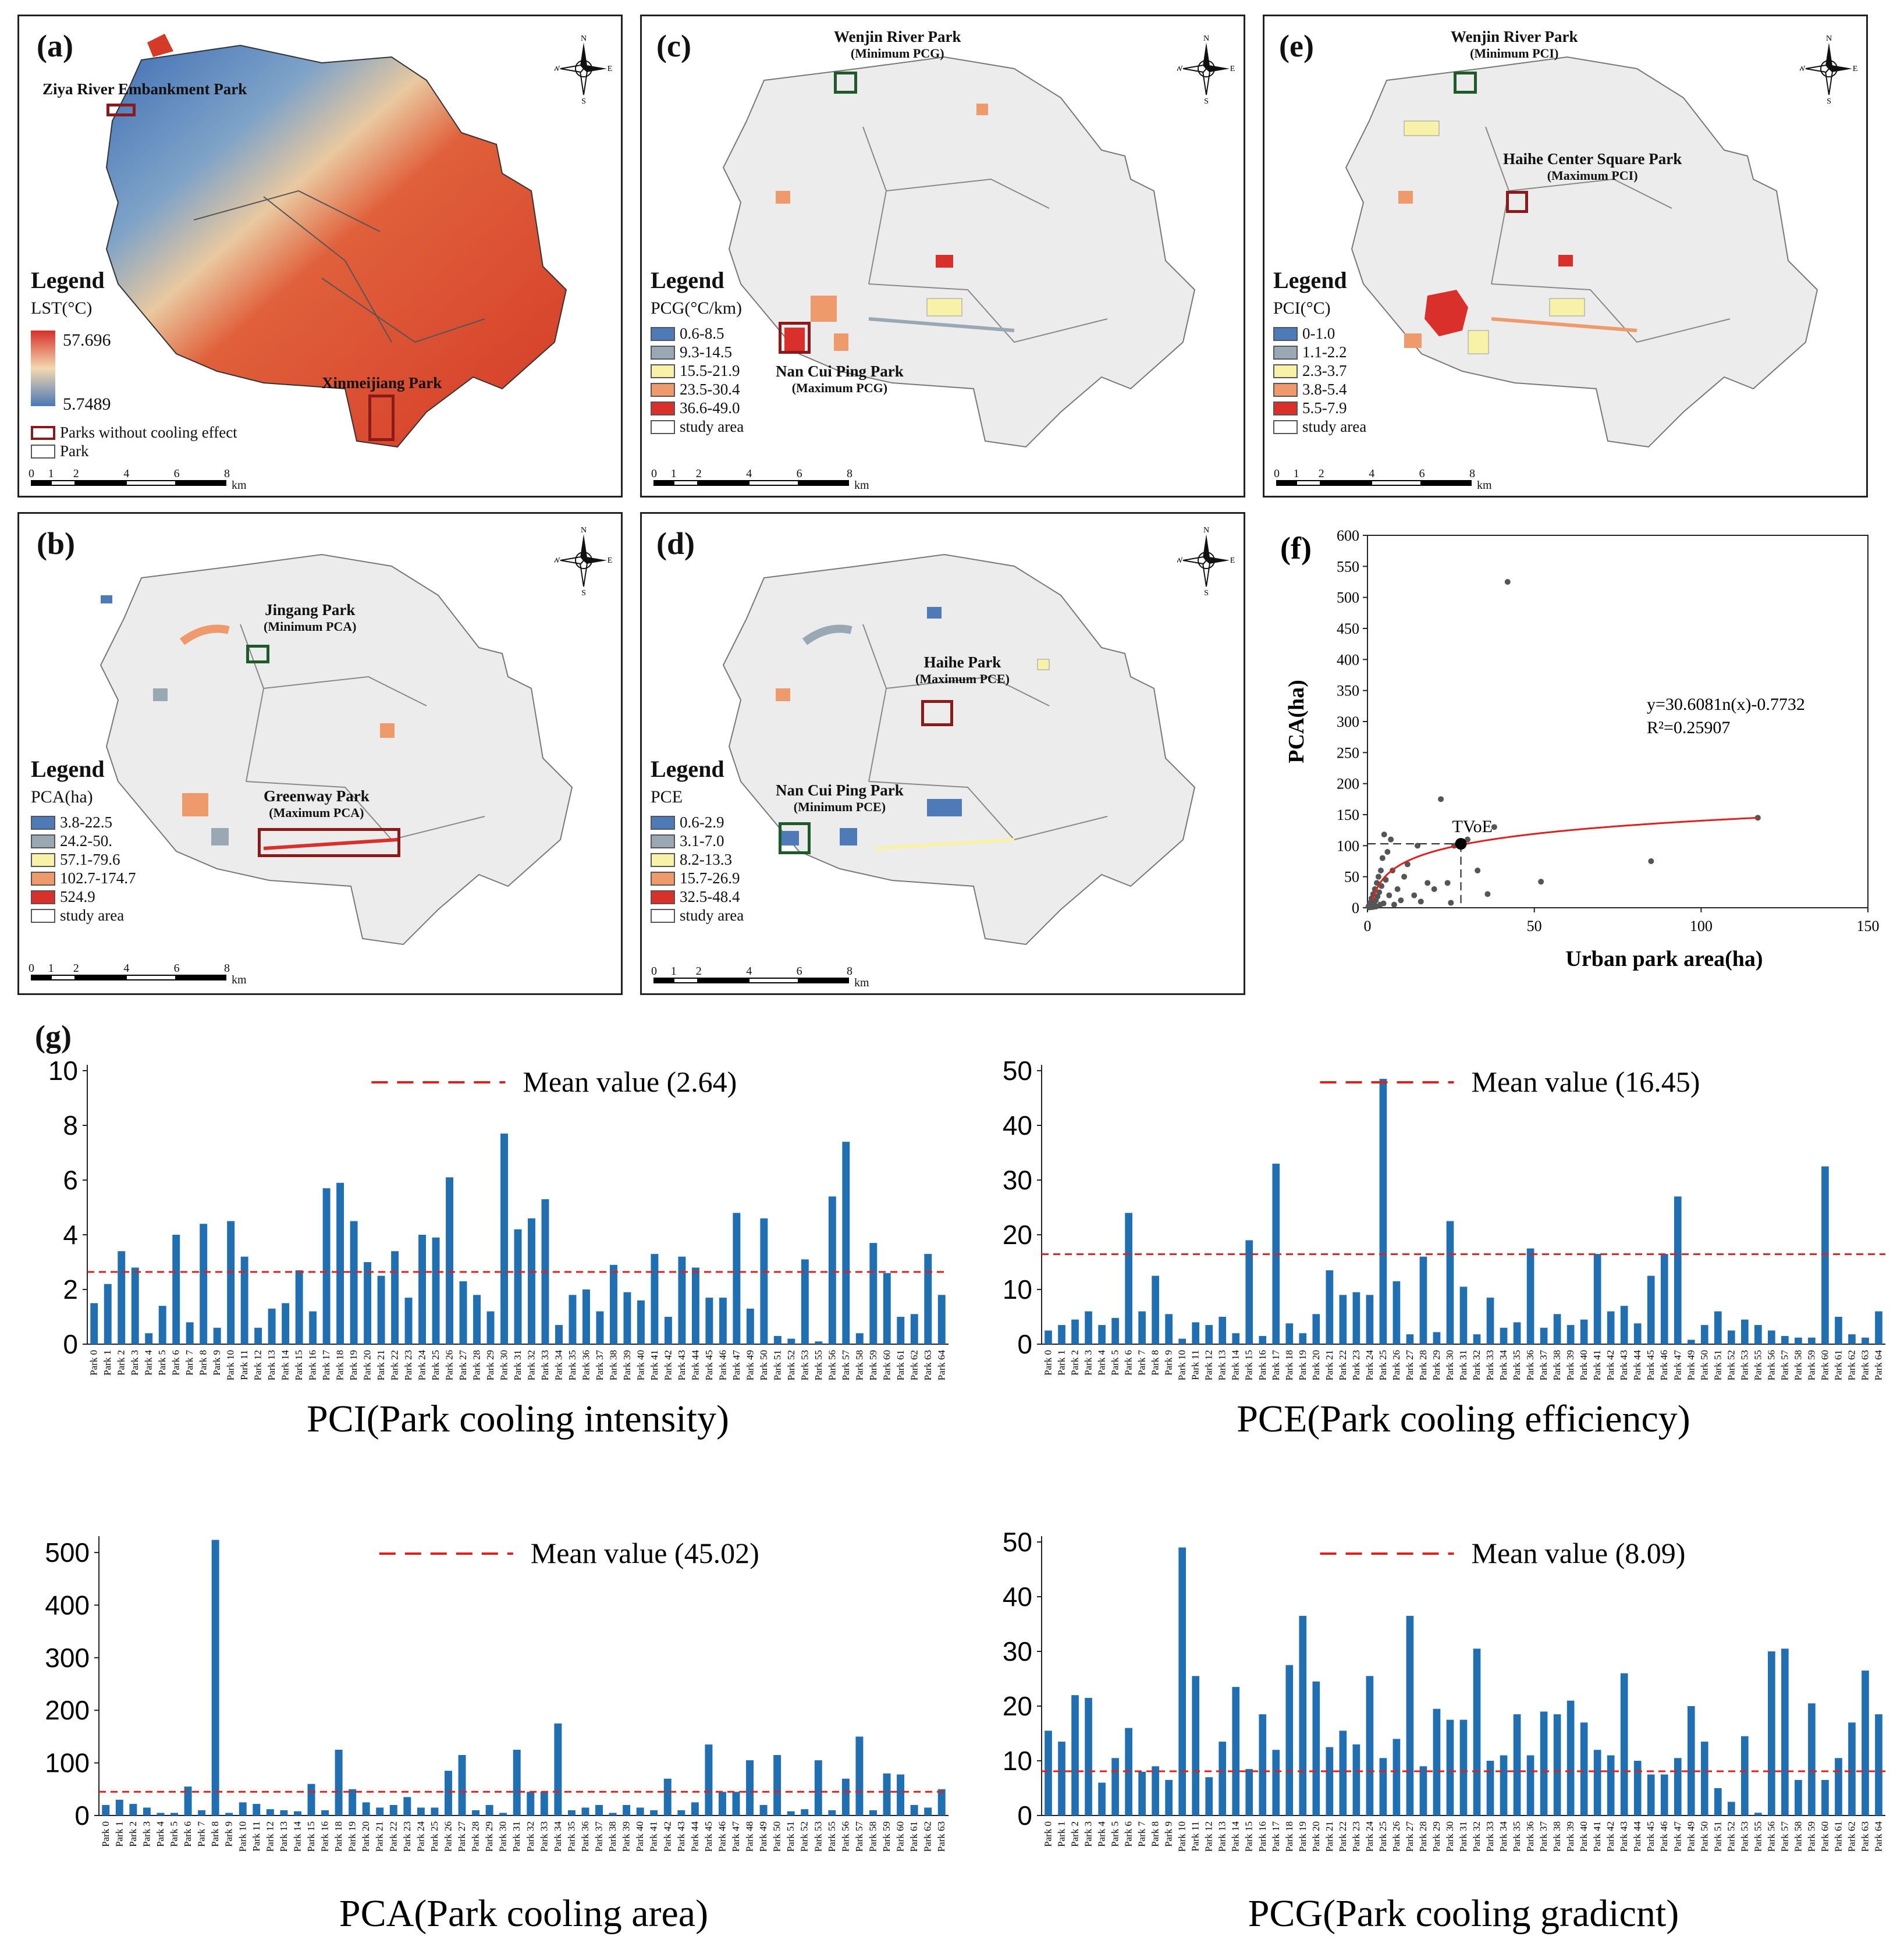 This screenshot has height=1947, width=1904. I want to click on callout-max: Haihe Center Square Park (Maximum PCI), so click(1592, 166).